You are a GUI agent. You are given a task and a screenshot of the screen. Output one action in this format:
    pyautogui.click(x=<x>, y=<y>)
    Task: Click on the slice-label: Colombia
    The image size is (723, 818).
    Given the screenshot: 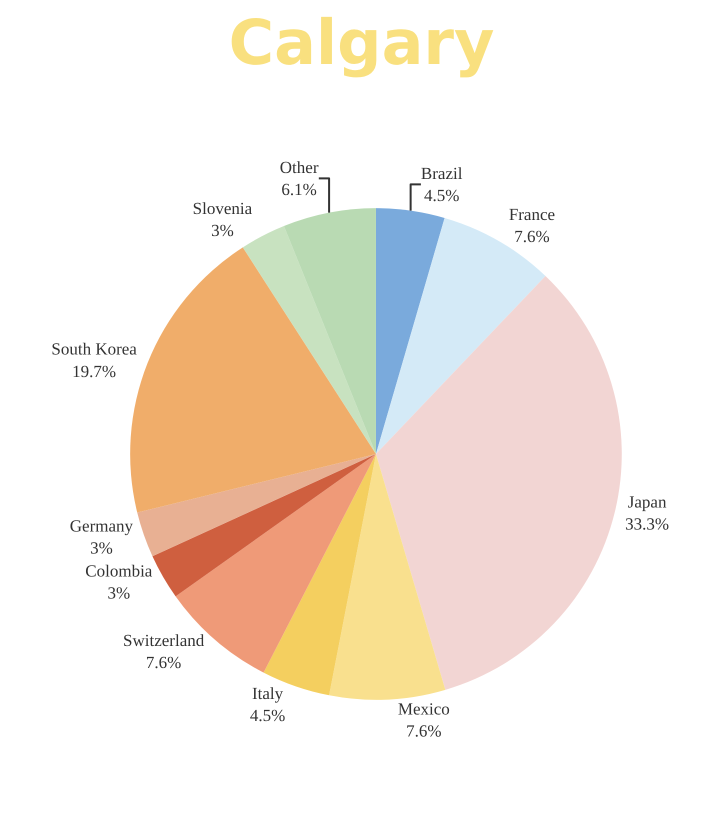 What is the action you would take?
    pyautogui.click(x=119, y=570)
    